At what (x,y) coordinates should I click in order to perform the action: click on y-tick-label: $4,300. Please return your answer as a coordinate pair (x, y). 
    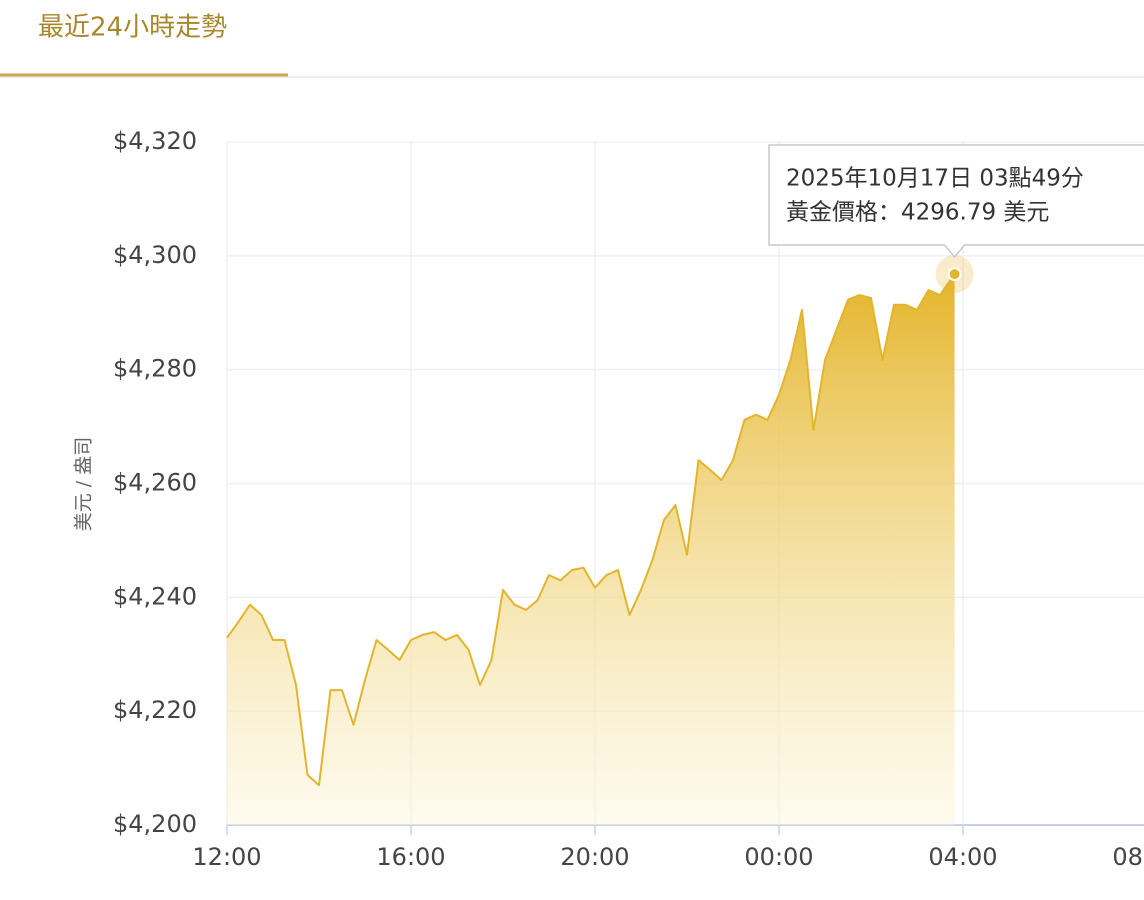
    Looking at the image, I should click on (155, 255).